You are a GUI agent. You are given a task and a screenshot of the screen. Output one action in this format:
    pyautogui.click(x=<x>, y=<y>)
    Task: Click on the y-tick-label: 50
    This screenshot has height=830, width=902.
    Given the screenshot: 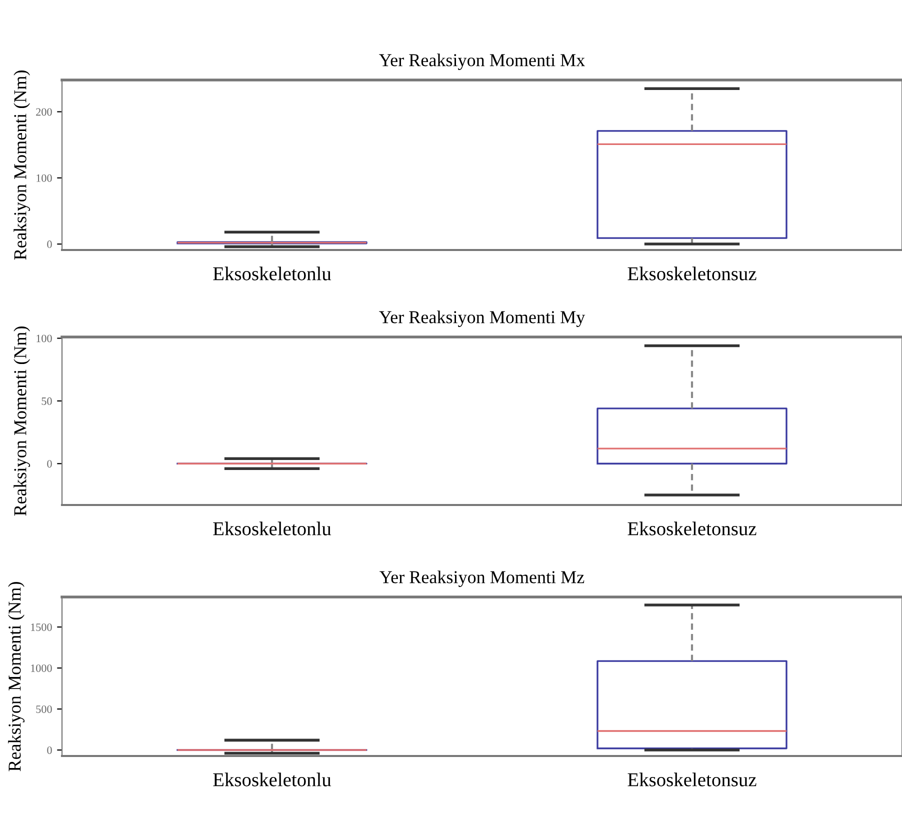 What is the action you would take?
    pyautogui.click(x=47, y=401)
    